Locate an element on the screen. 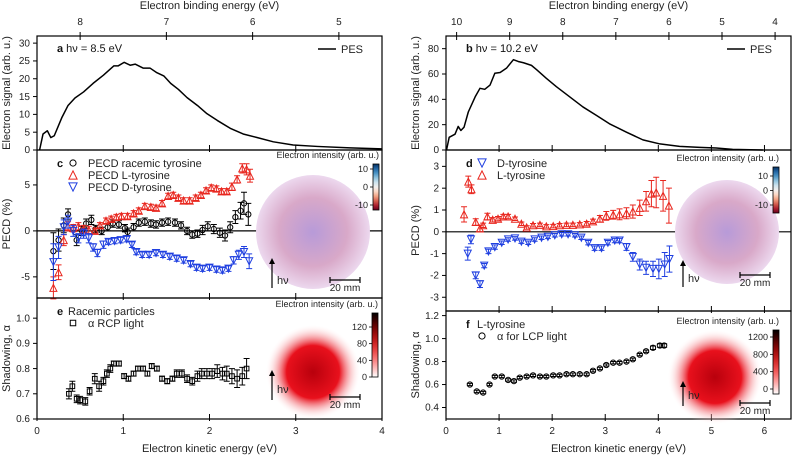 This screenshot has width=799, height=457. y-tick-label: -1 is located at coordinates (435, 254).